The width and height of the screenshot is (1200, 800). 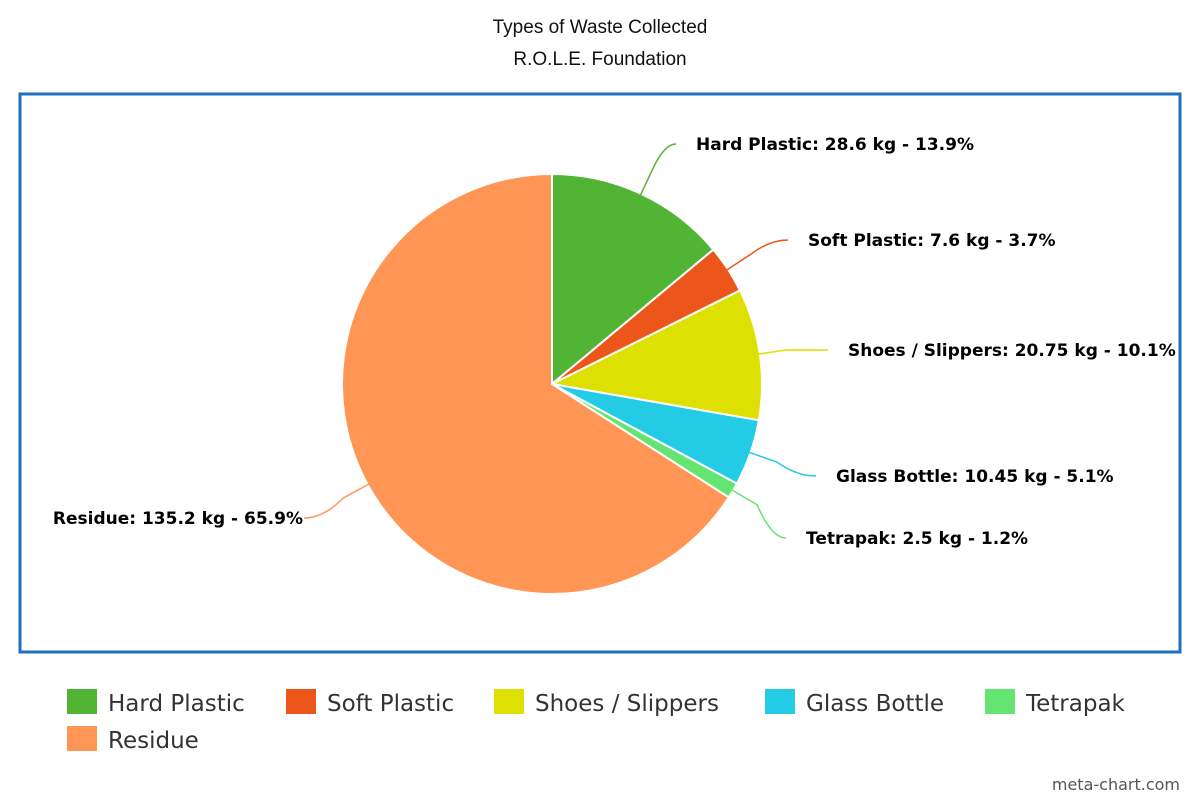 What do you see at coordinates (917, 539) in the screenshot?
I see `data-label-tetrapak: Tetrapak: 2.5 kg - 1.2%` at bounding box center [917, 539].